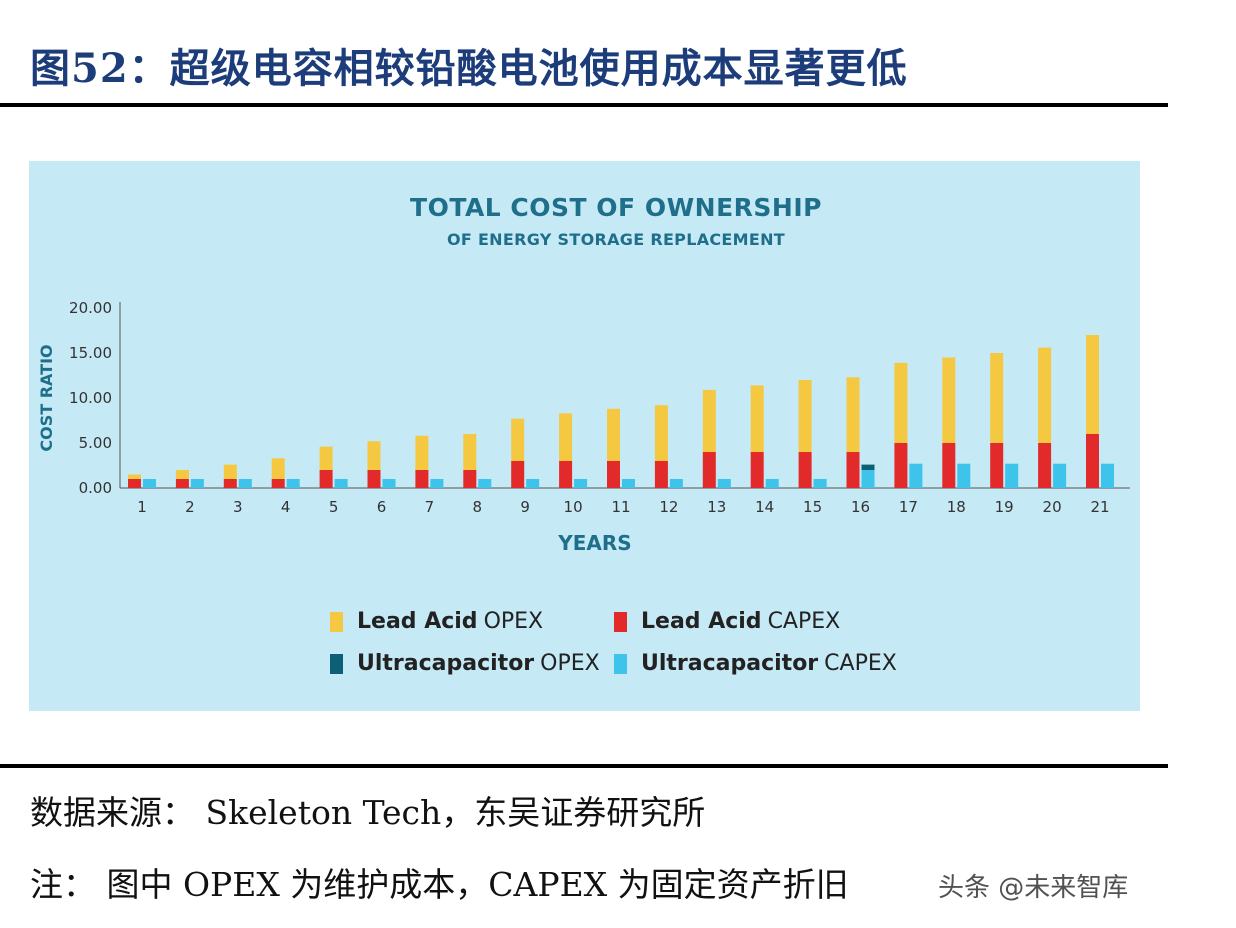 The image size is (1236, 928). I want to click on chart-title: TOTAL COST OF OWNERSHIP, so click(616, 207).